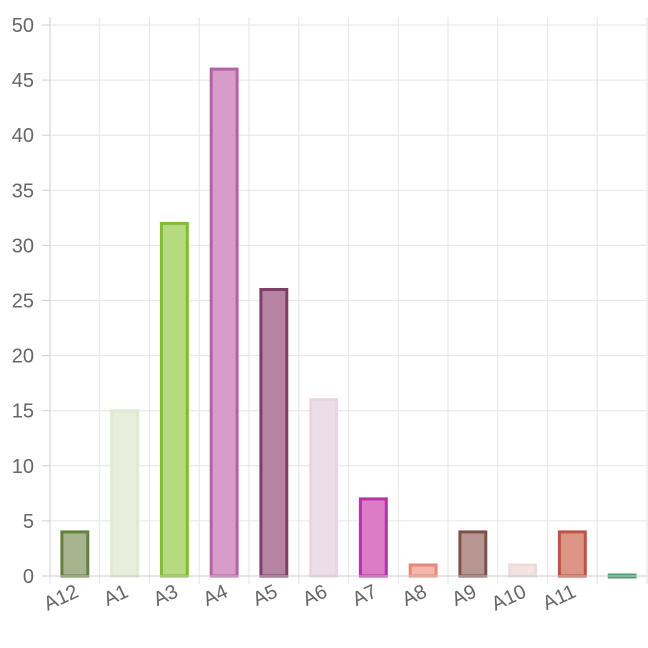 This screenshot has width=648, height=648. Describe the element at coordinates (165, 596) in the screenshot. I see `x-tick-label: A3` at that location.